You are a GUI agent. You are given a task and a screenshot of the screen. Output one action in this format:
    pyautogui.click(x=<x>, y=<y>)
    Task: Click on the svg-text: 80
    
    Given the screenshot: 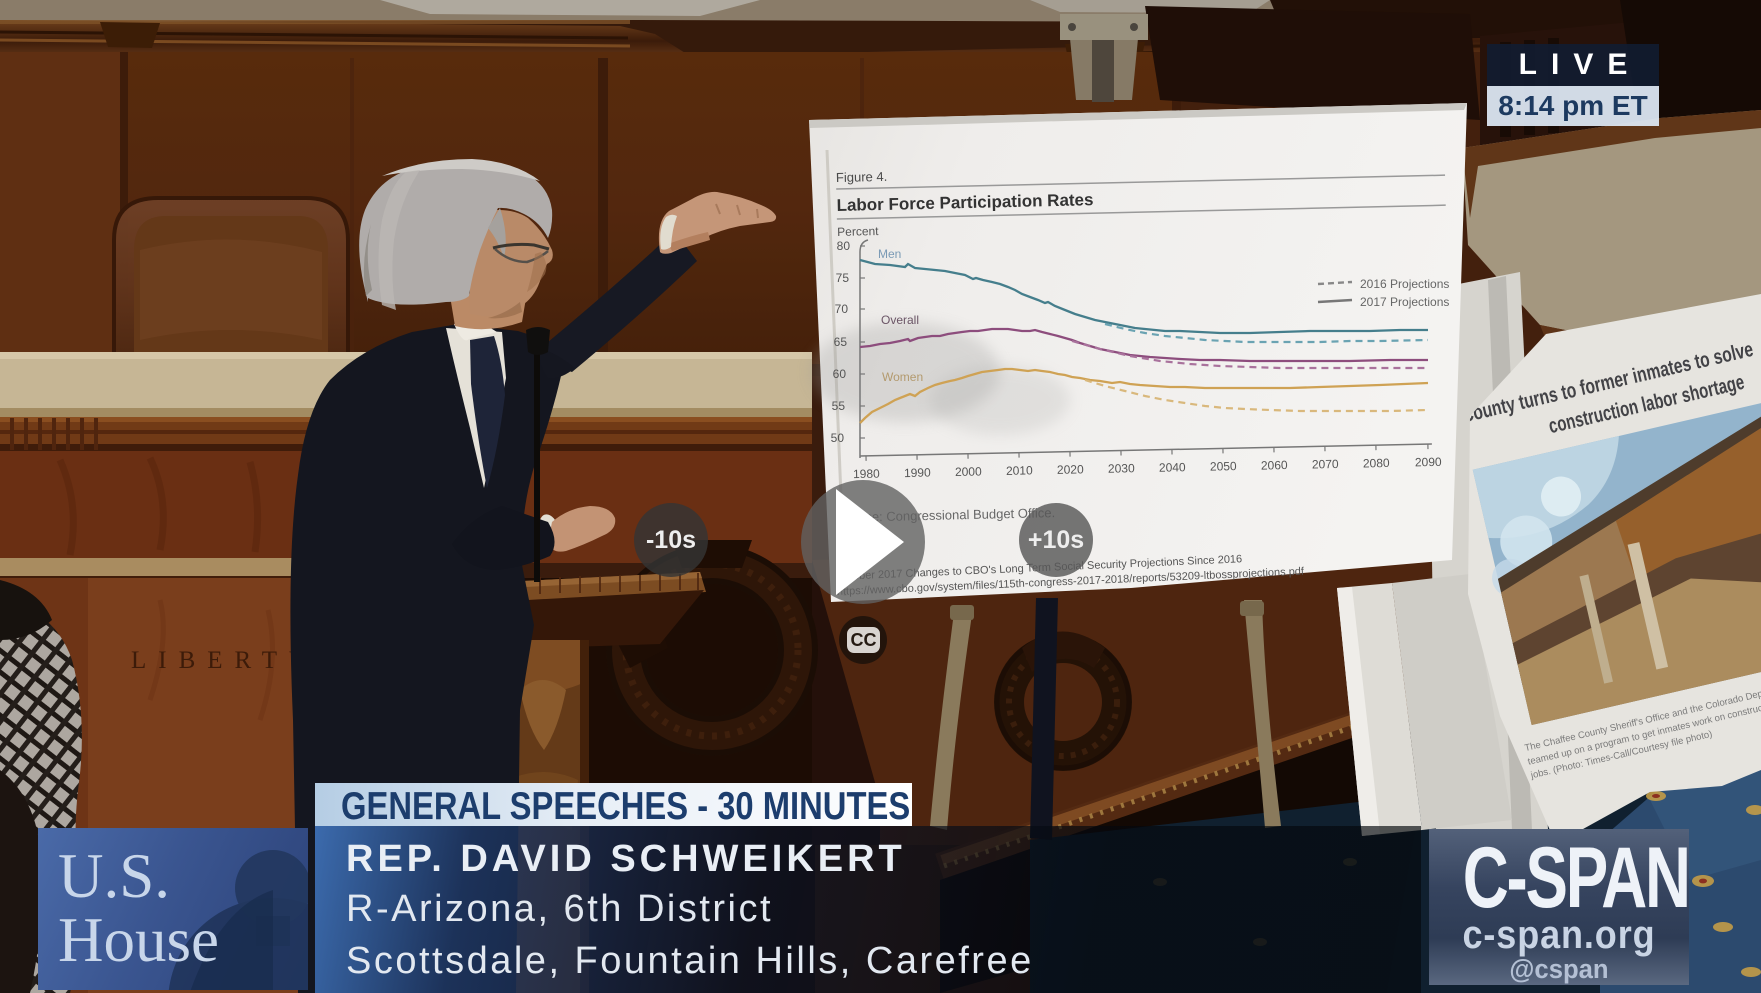 What is the action you would take?
    pyautogui.click(x=844, y=246)
    